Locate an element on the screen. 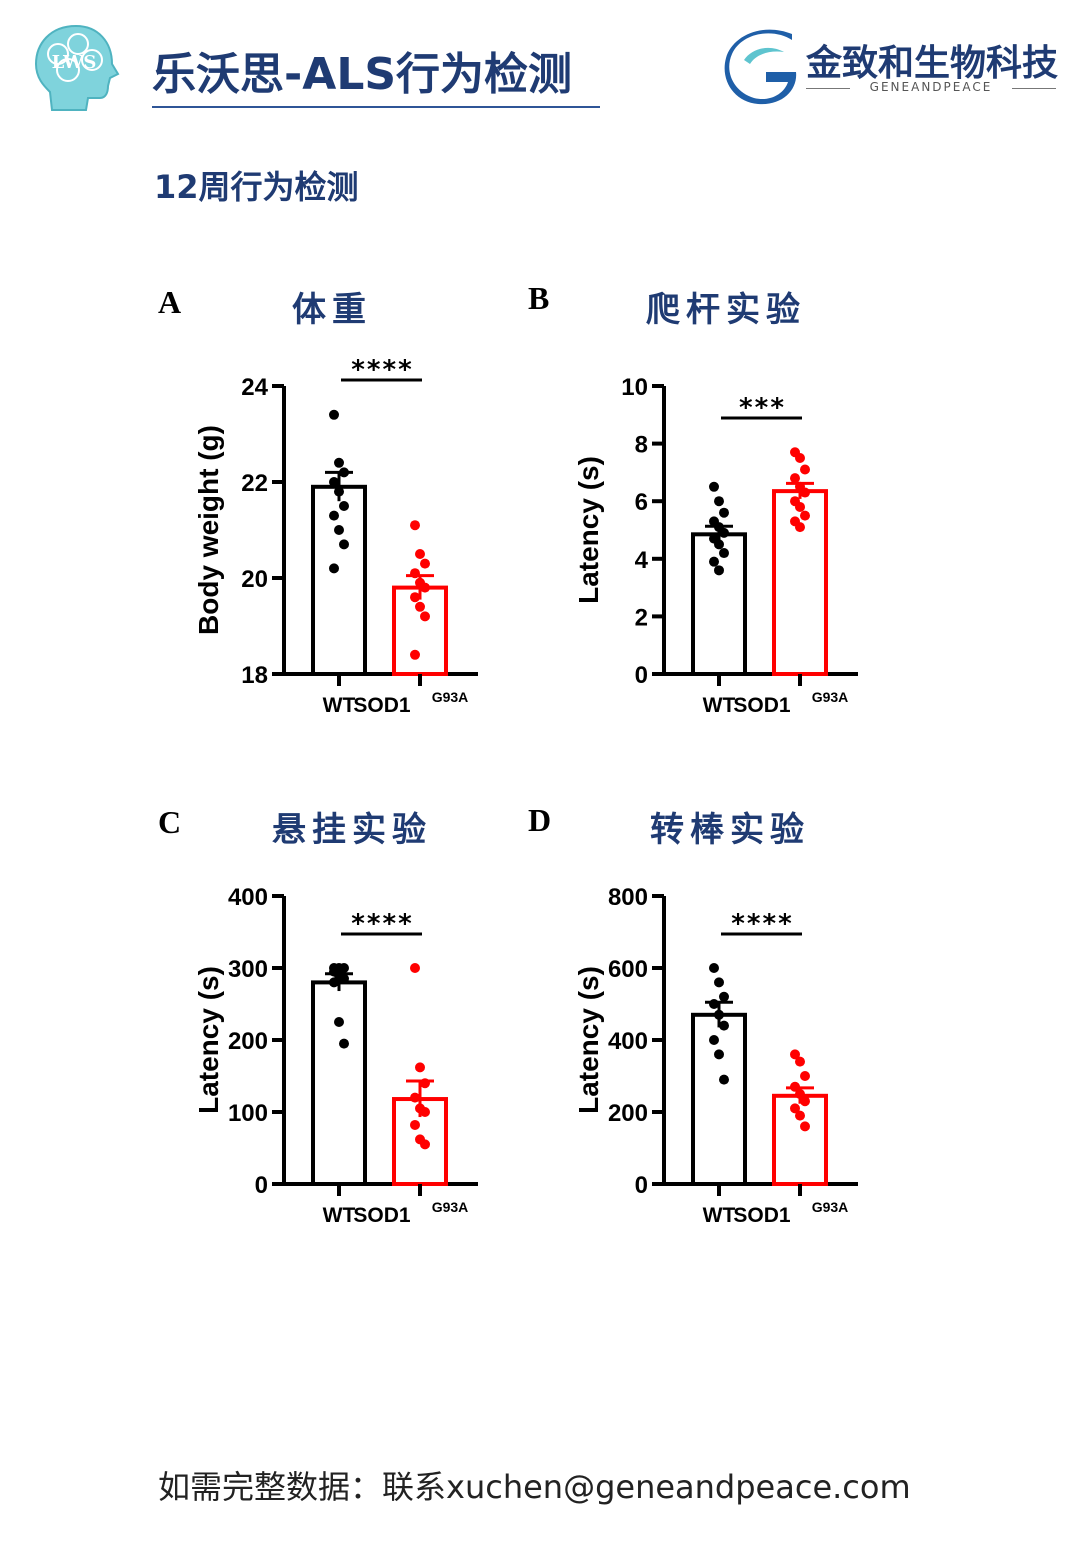  y-tick-label: 6 is located at coordinates (641, 502).